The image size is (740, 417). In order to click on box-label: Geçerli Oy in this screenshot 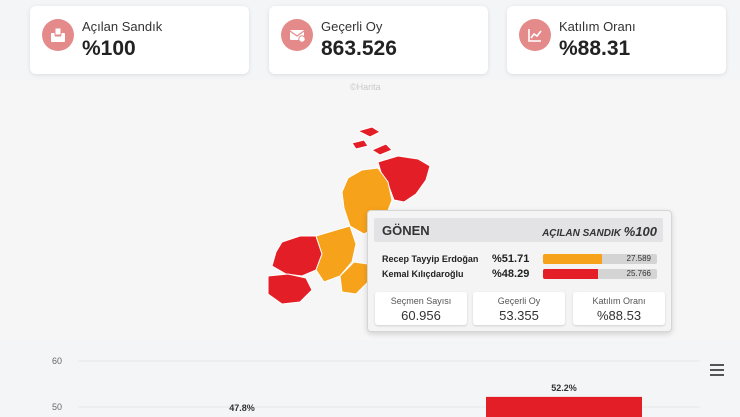, I will do `click(519, 301)`.